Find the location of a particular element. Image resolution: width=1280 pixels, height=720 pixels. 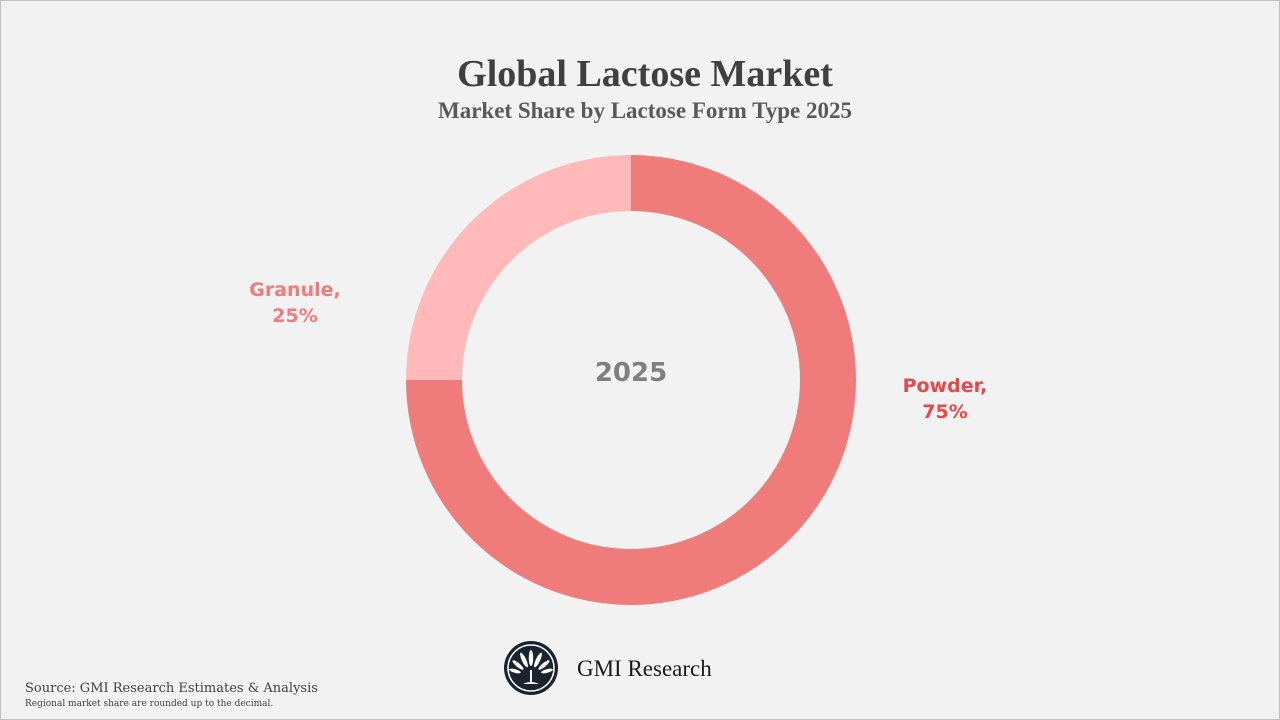

center-label: 2025 is located at coordinates (631, 373).